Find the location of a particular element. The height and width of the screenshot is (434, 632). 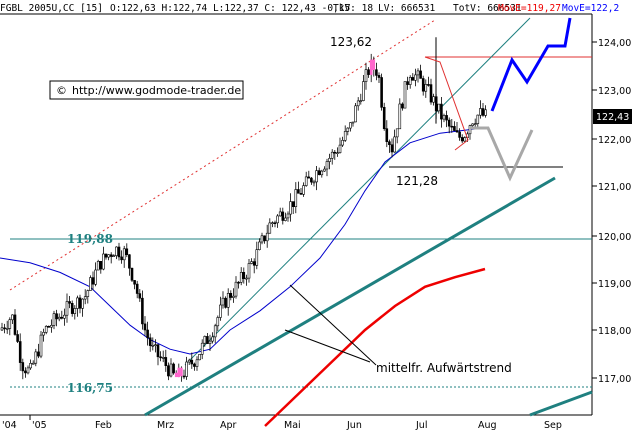

moving-average-red-line is located at coordinates (375, 347).